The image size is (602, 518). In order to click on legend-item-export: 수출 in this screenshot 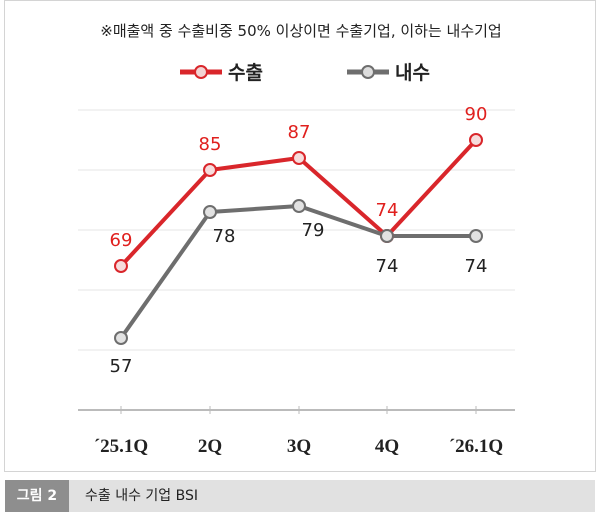, I will do `click(220, 71)`.